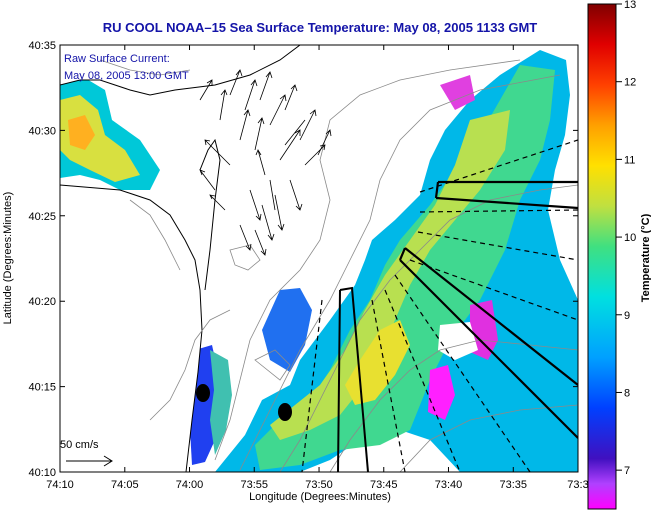  Describe the element at coordinates (627, 393) in the screenshot. I see `colorbar-tick-label: 8` at that location.